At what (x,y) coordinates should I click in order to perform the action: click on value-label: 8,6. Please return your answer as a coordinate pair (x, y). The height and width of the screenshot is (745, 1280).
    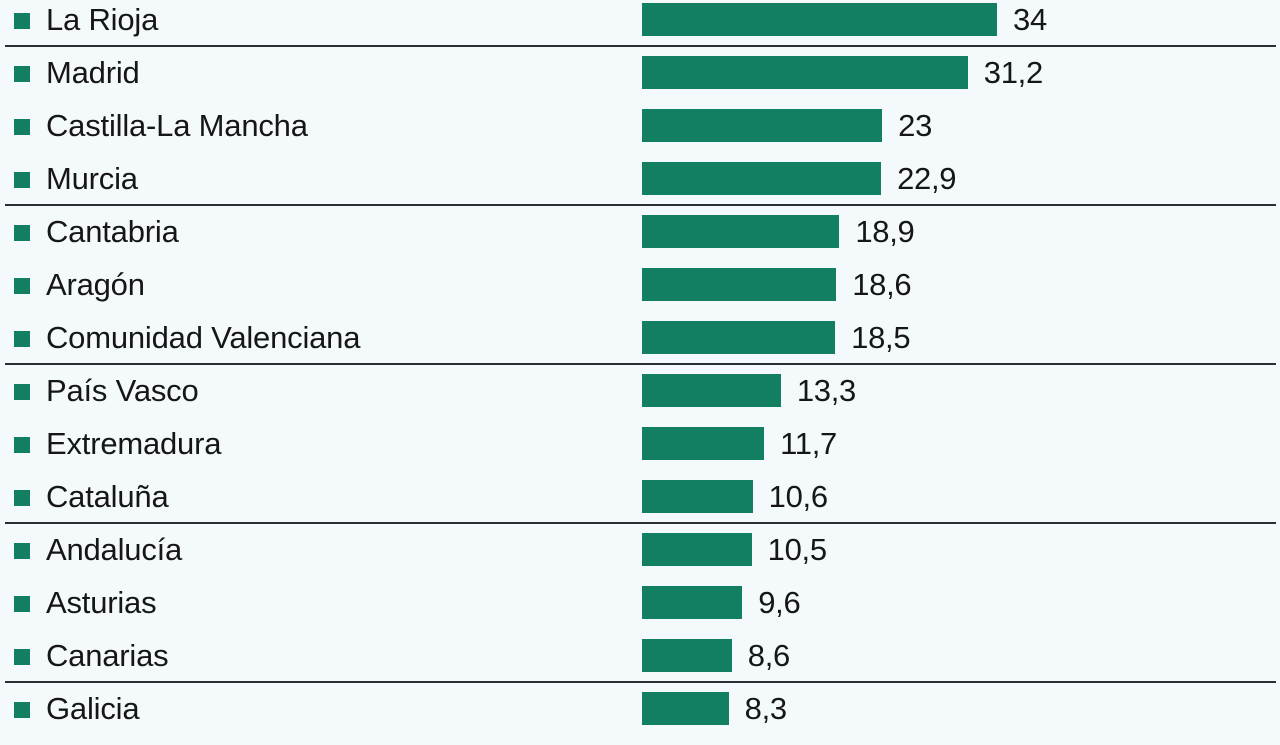
    Looking at the image, I should click on (769, 655).